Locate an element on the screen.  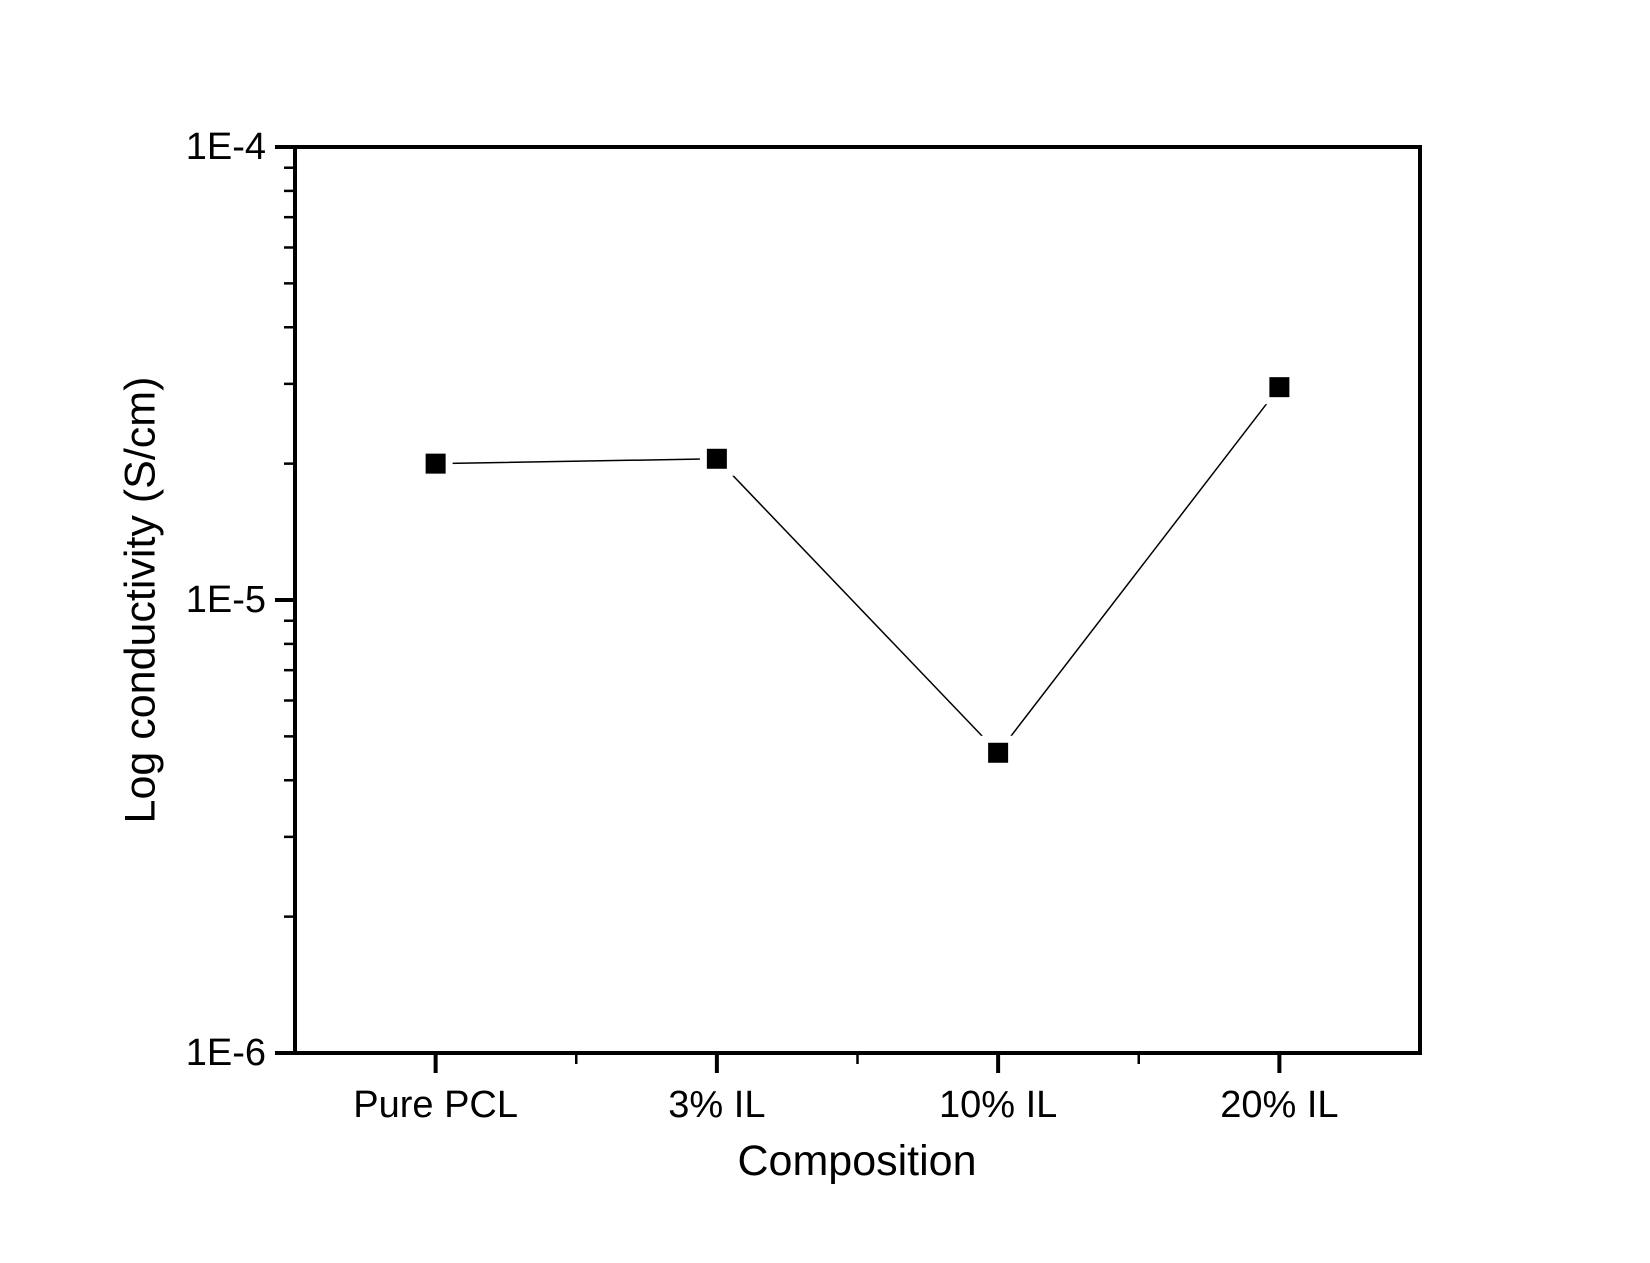
x-tick-label: 3% IL is located at coordinates (717, 1105).